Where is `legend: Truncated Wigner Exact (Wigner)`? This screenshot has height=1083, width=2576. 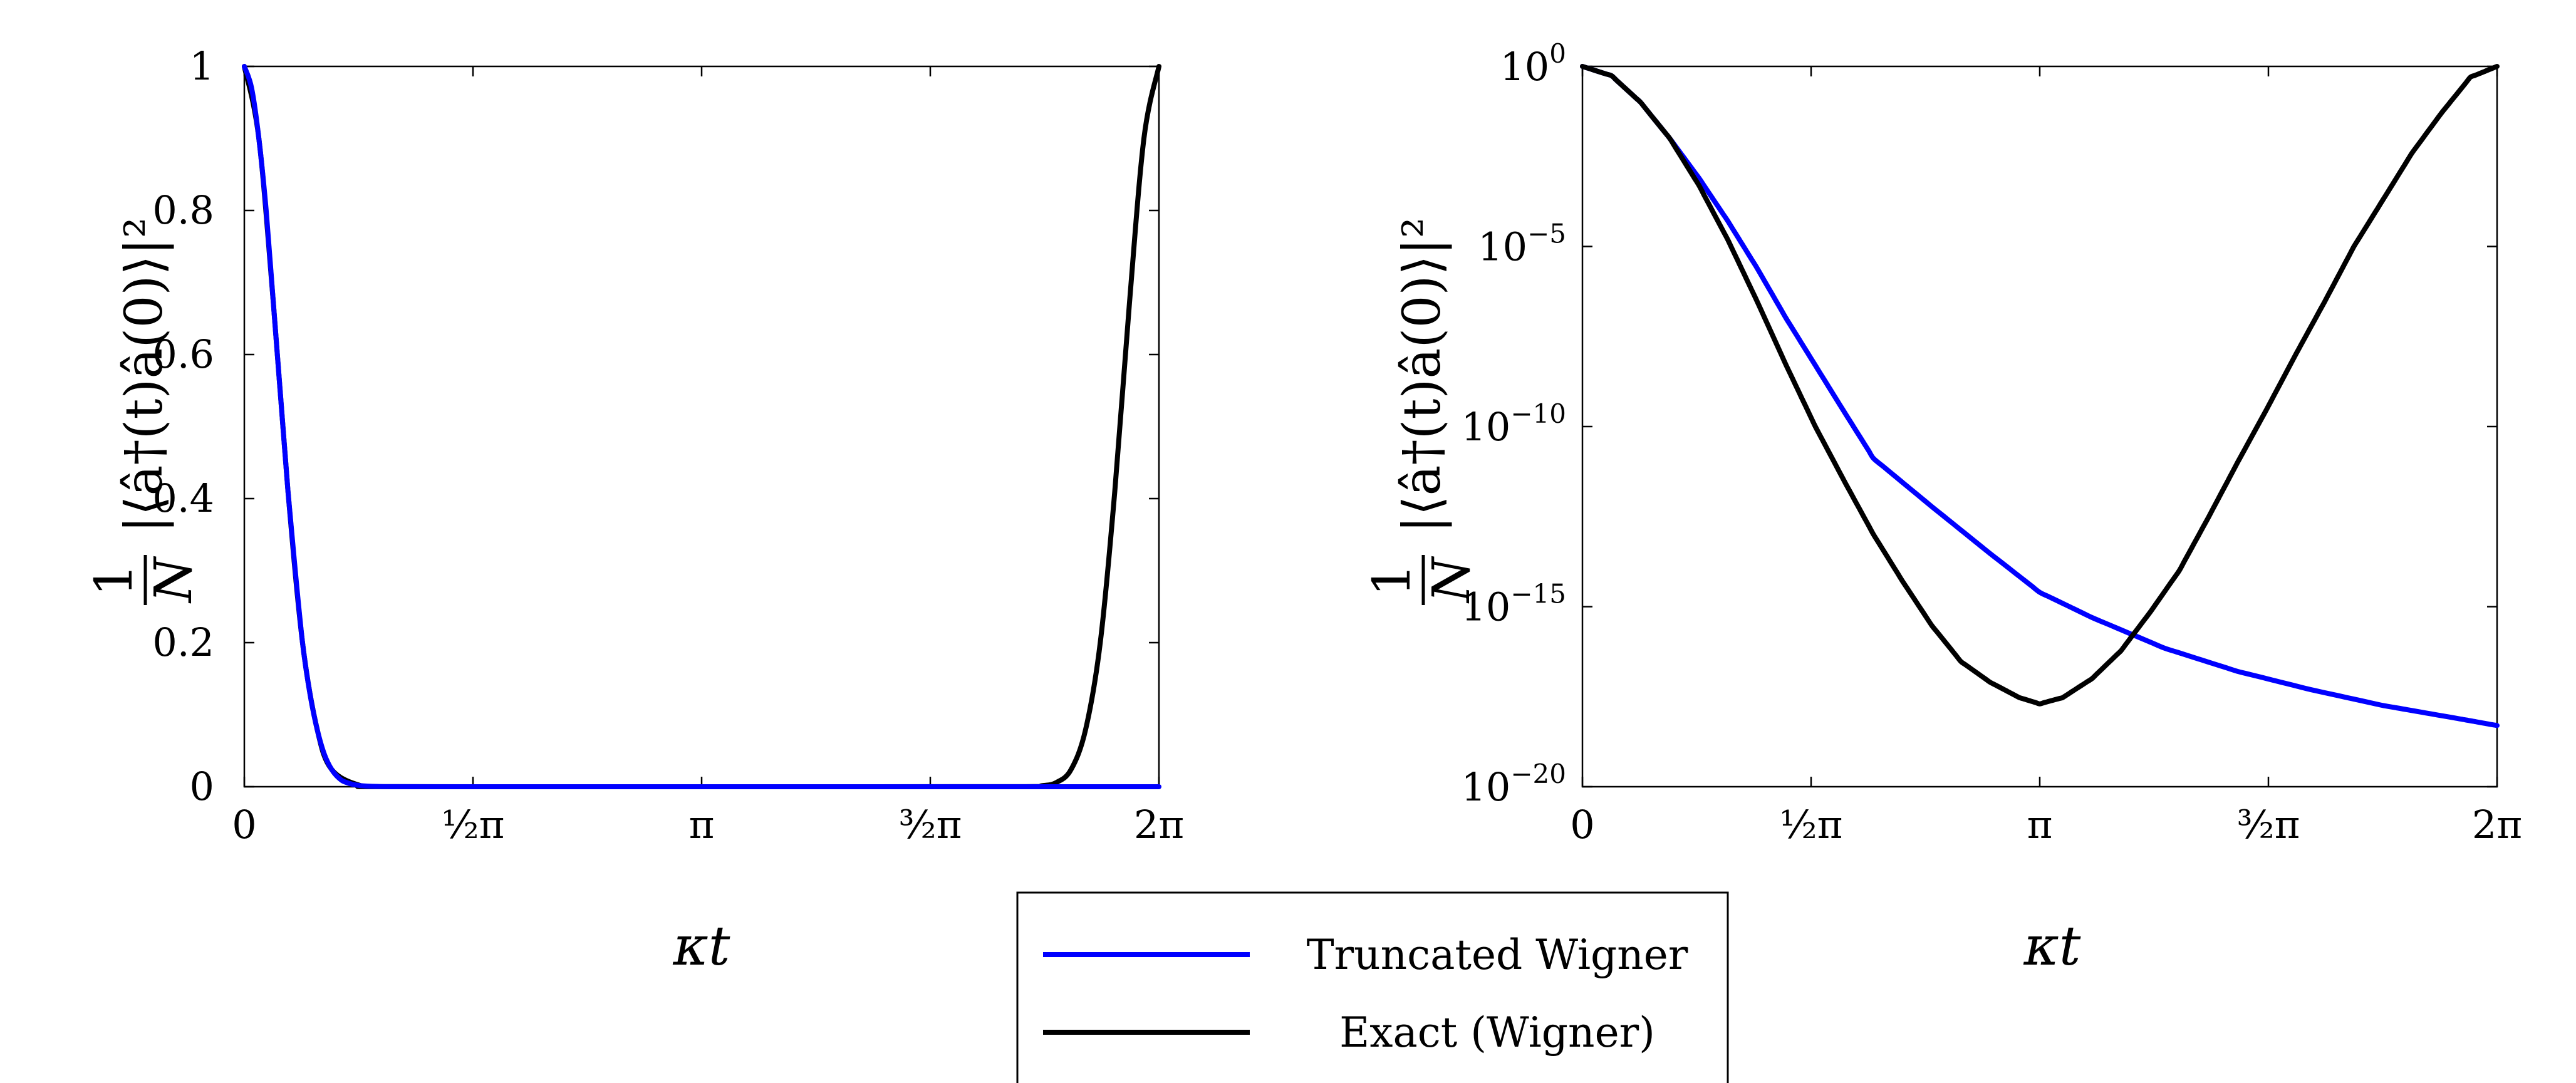 legend: Truncated Wigner Exact (Wigner) is located at coordinates (1372, 987).